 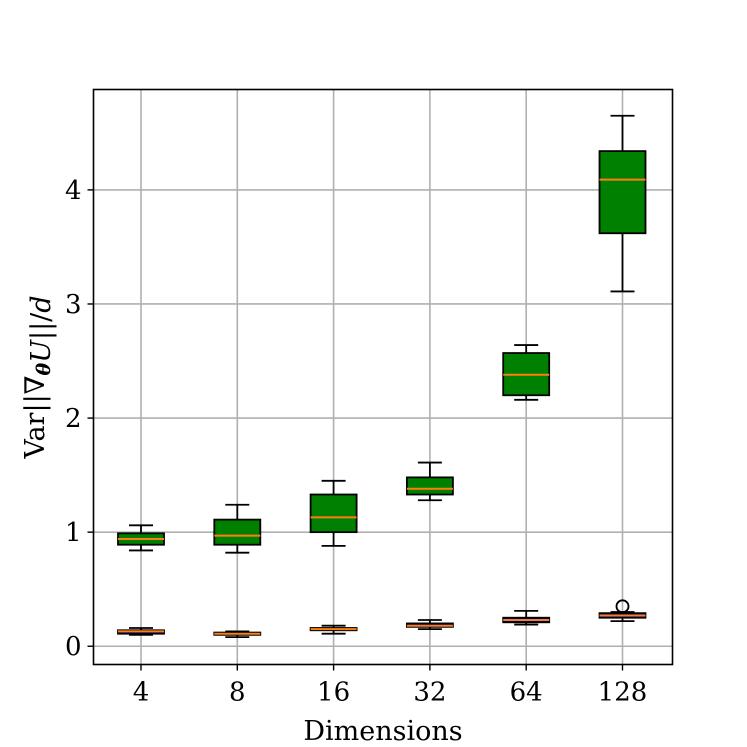 What do you see at coordinates (38, 377) in the screenshot?
I see `y-axis-label: Var||∇θU||/d` at bounding box center [38, 377].